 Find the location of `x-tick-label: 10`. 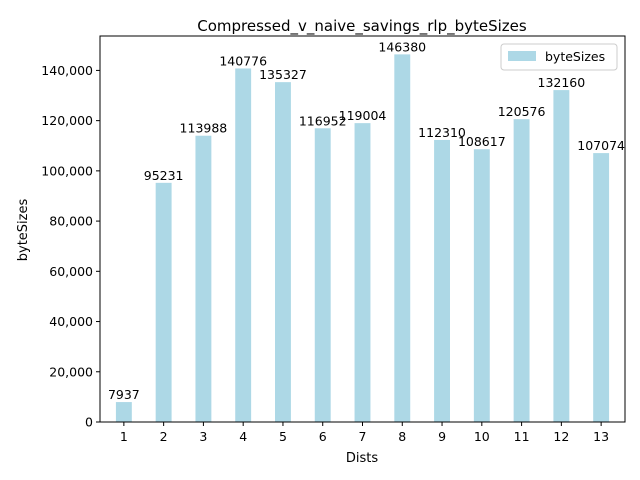

x-tick-label: 10 is located at coordinates (482, 436).